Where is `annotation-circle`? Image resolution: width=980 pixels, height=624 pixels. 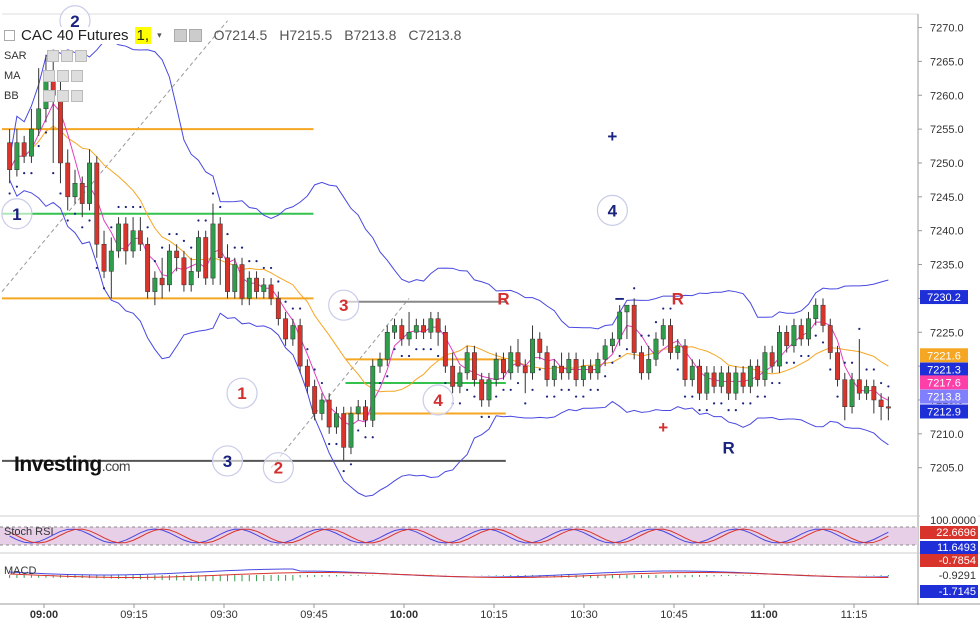
annotation-circle is located at coordinates (612, 210).